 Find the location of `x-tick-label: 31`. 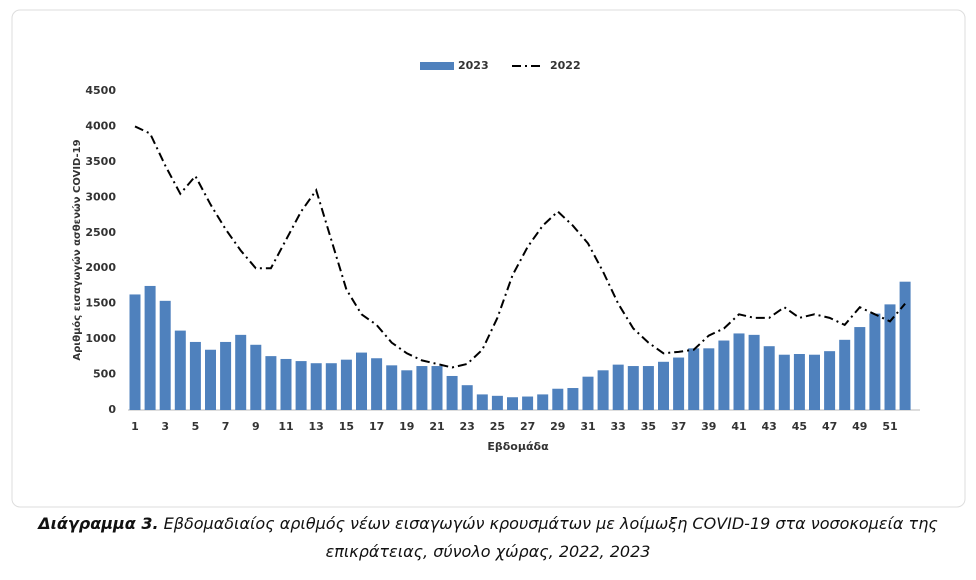

x-tick-label: 31 is located at coordinates (587, 426).